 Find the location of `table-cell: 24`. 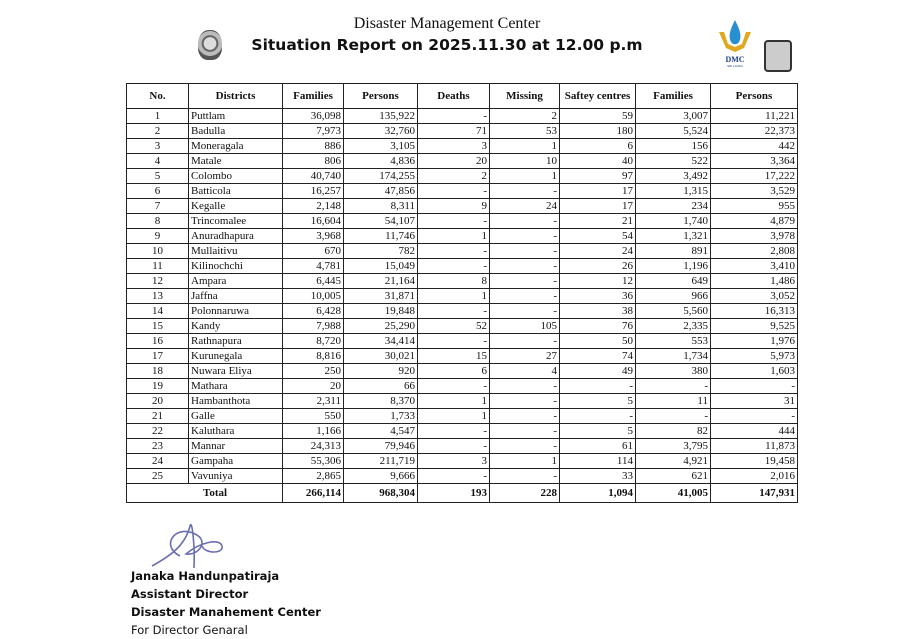

table-cell: 24 is located at coordinates (597, 251).